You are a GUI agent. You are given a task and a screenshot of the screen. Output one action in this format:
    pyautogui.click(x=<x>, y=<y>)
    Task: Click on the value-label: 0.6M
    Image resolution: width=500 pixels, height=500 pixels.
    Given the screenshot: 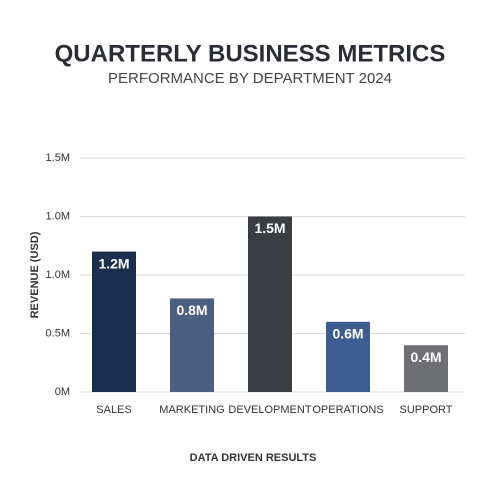 What is the action you would take?
    pyautogui.click(x=347, y=334)
    